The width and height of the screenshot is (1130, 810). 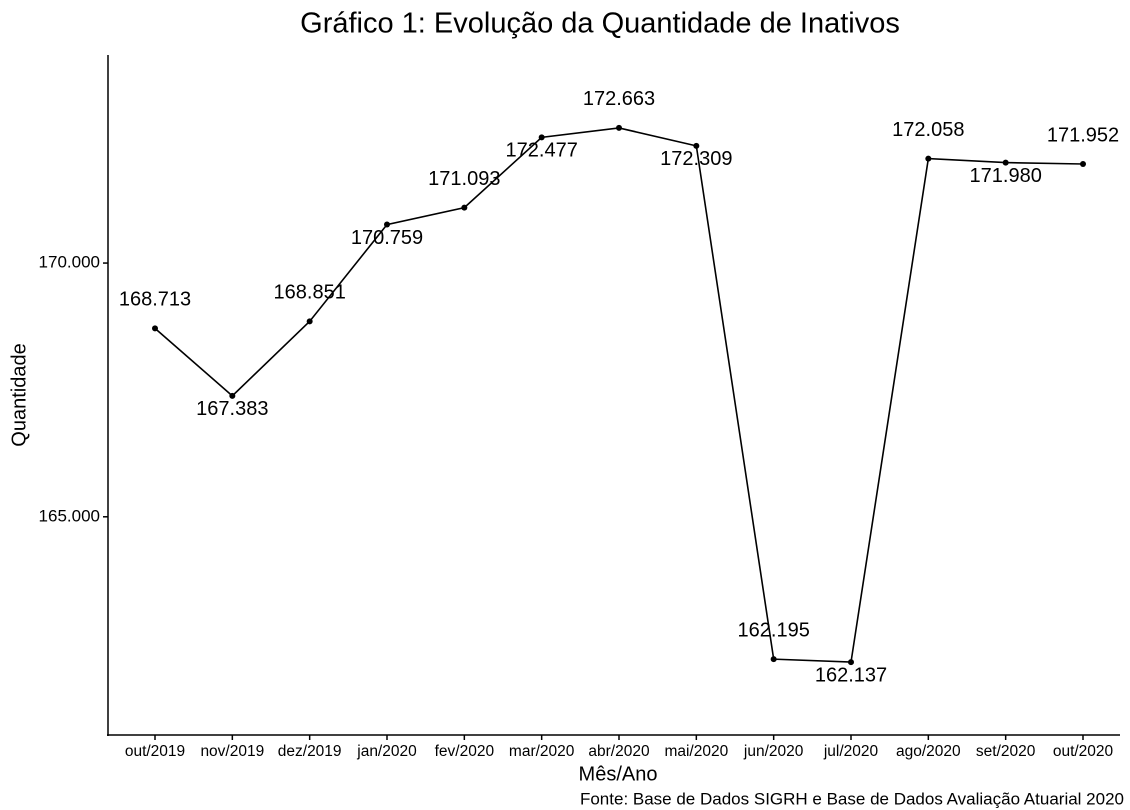 What do you see at coordinates (928, 751) in the screenshot?
I see `x-tick-label: ago/2020` at bounding box center [928, 751].